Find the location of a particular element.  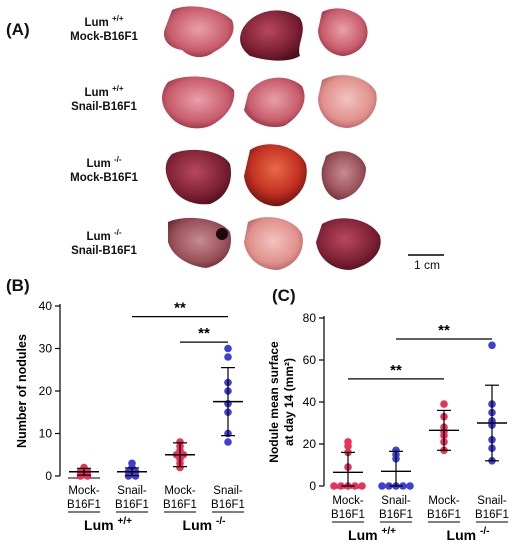

scale-bar-label: 1 cm is located at coordinates (427, 265).